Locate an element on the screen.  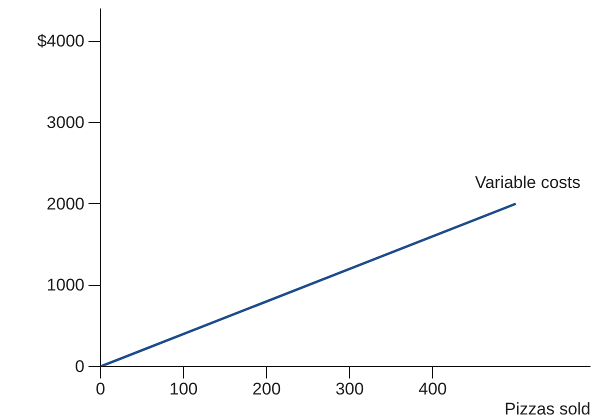
x-tick-label: 300 is located at coordinates (349, 389).